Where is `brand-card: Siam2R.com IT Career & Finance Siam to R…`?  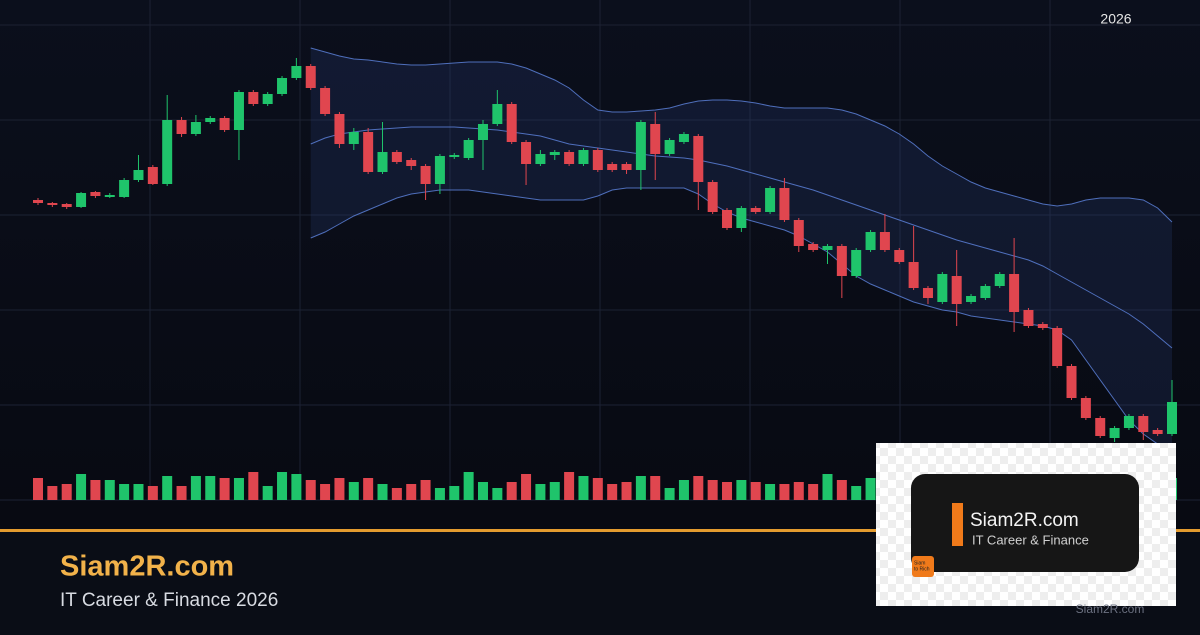 brand-card: Siam2R.com IT Career & Finance Siam to R… is located at coordinates (1026, 524).